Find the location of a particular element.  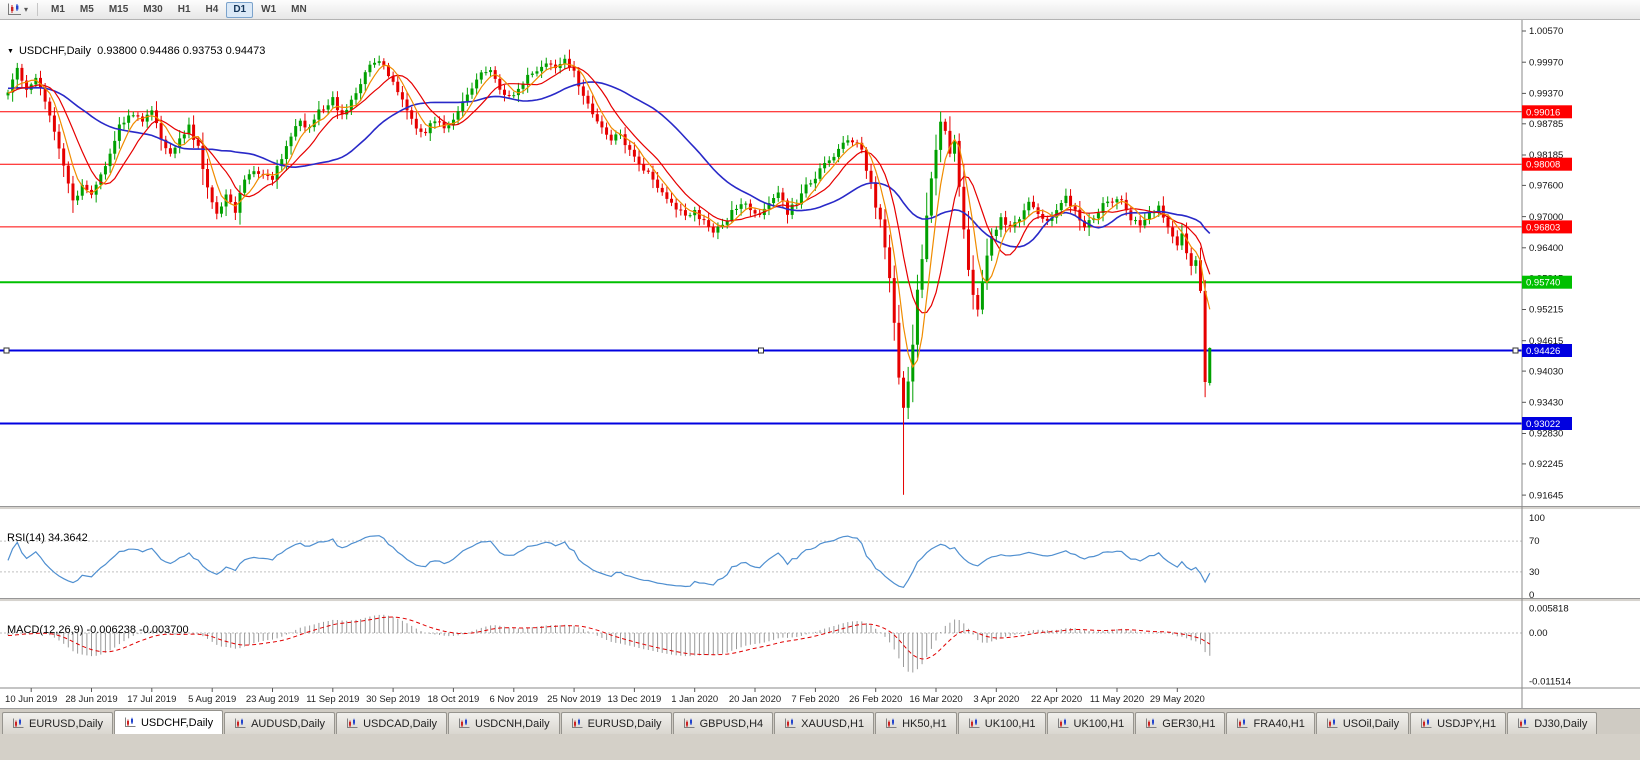

timeframe-button-W1: W1 is located at coordinates (269, 9).